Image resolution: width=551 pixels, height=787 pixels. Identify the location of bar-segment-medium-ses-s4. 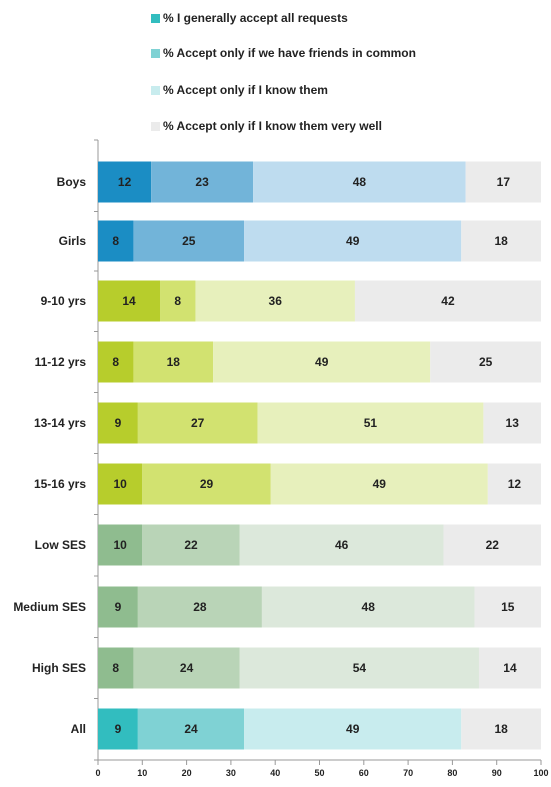
(507, 607).